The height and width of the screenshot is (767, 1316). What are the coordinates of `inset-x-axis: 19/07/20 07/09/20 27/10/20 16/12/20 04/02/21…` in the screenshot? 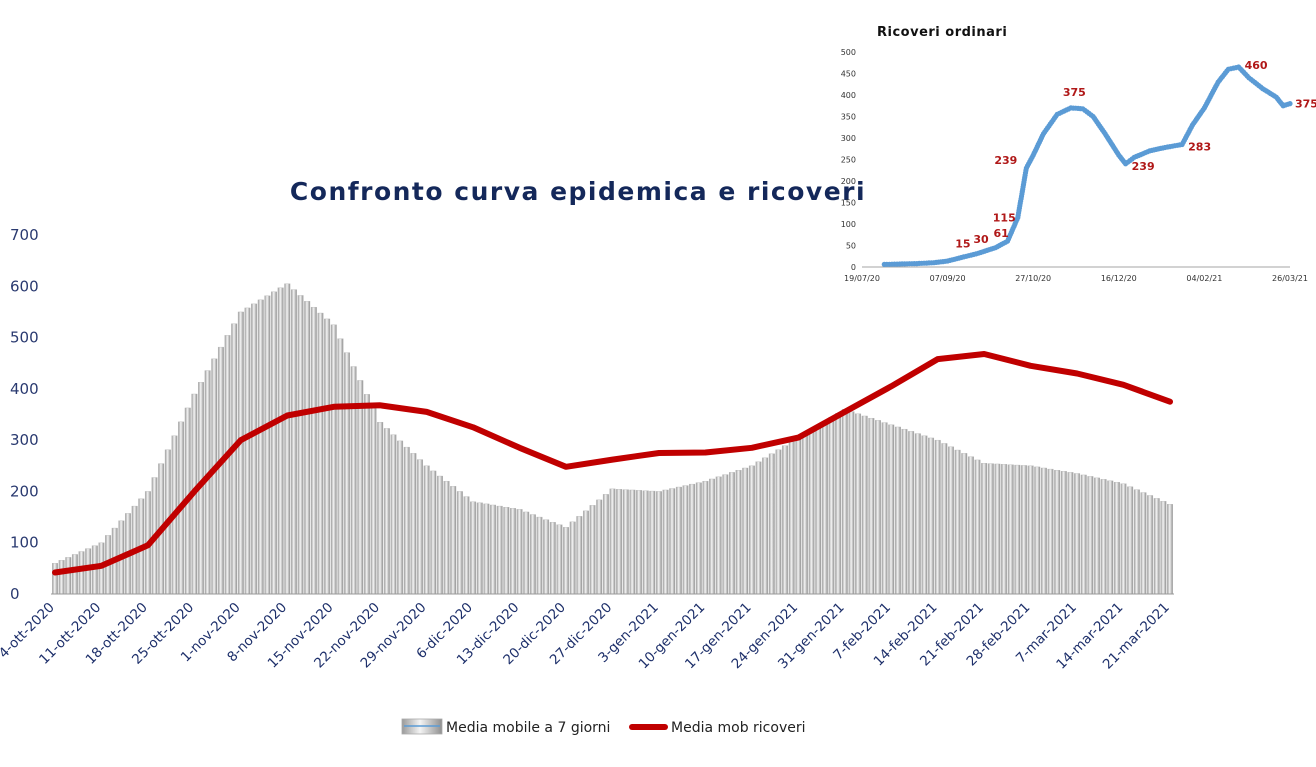 It's located at (1076, 278).